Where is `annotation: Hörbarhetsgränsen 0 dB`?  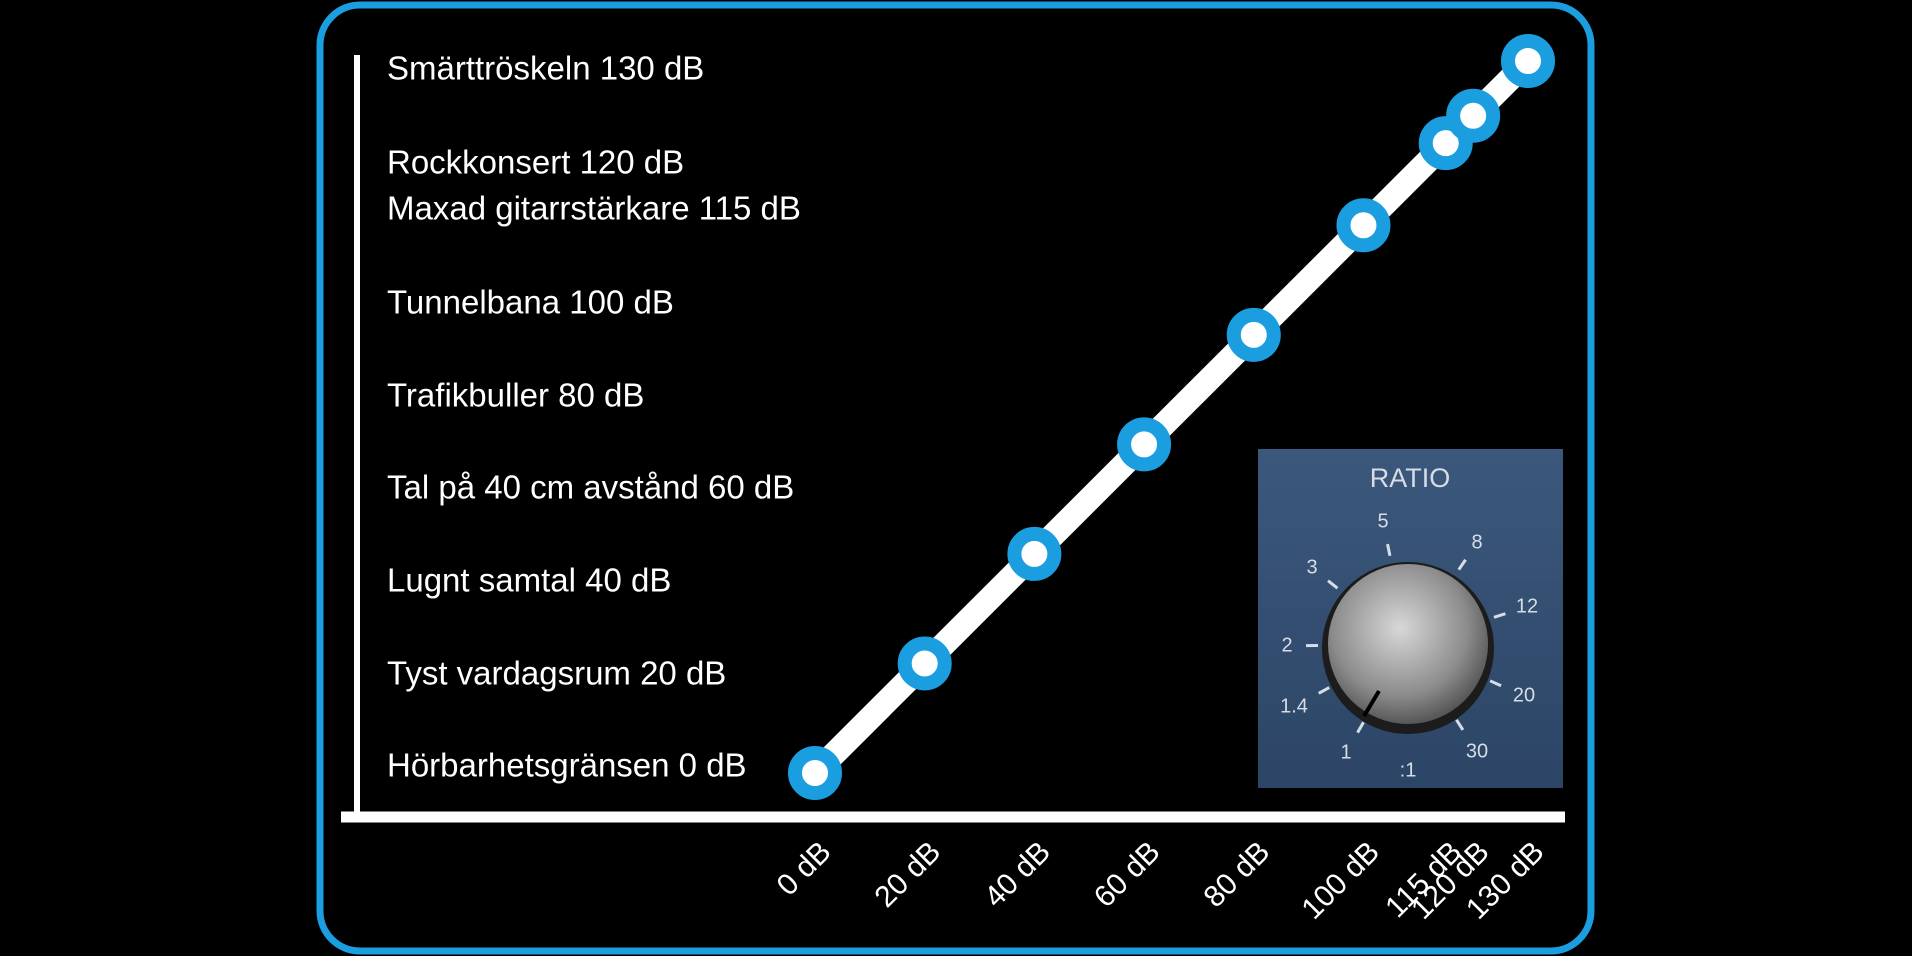
annotation: Hörbarhetsgränsen 0 dB is located at coordinates (567, 765).